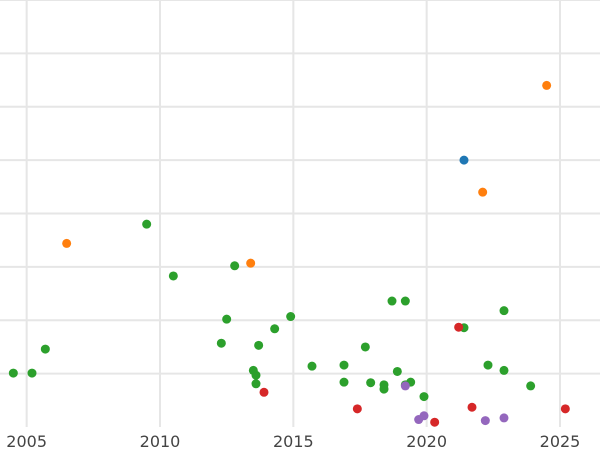  I want to click on x-tick-label: 2020, so click(426, 441).